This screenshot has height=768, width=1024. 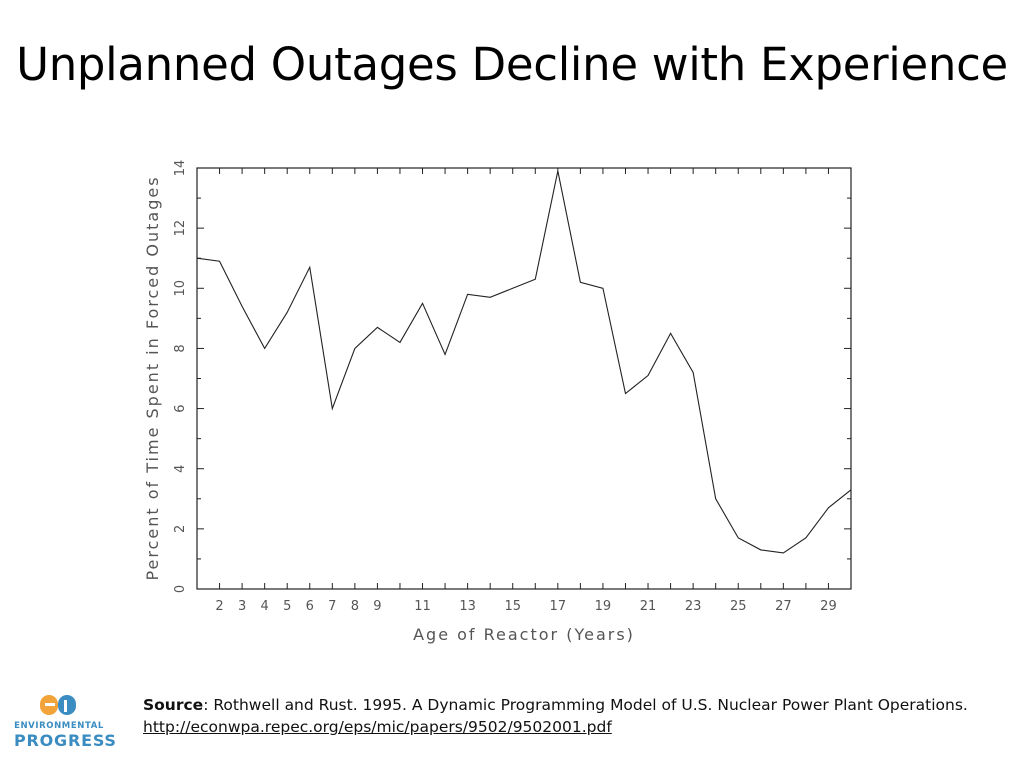 What do you see at coordinates (467, 606) in the screenshot?
I see `x-tick-label-13: 13` at bounding box center [467, 606].